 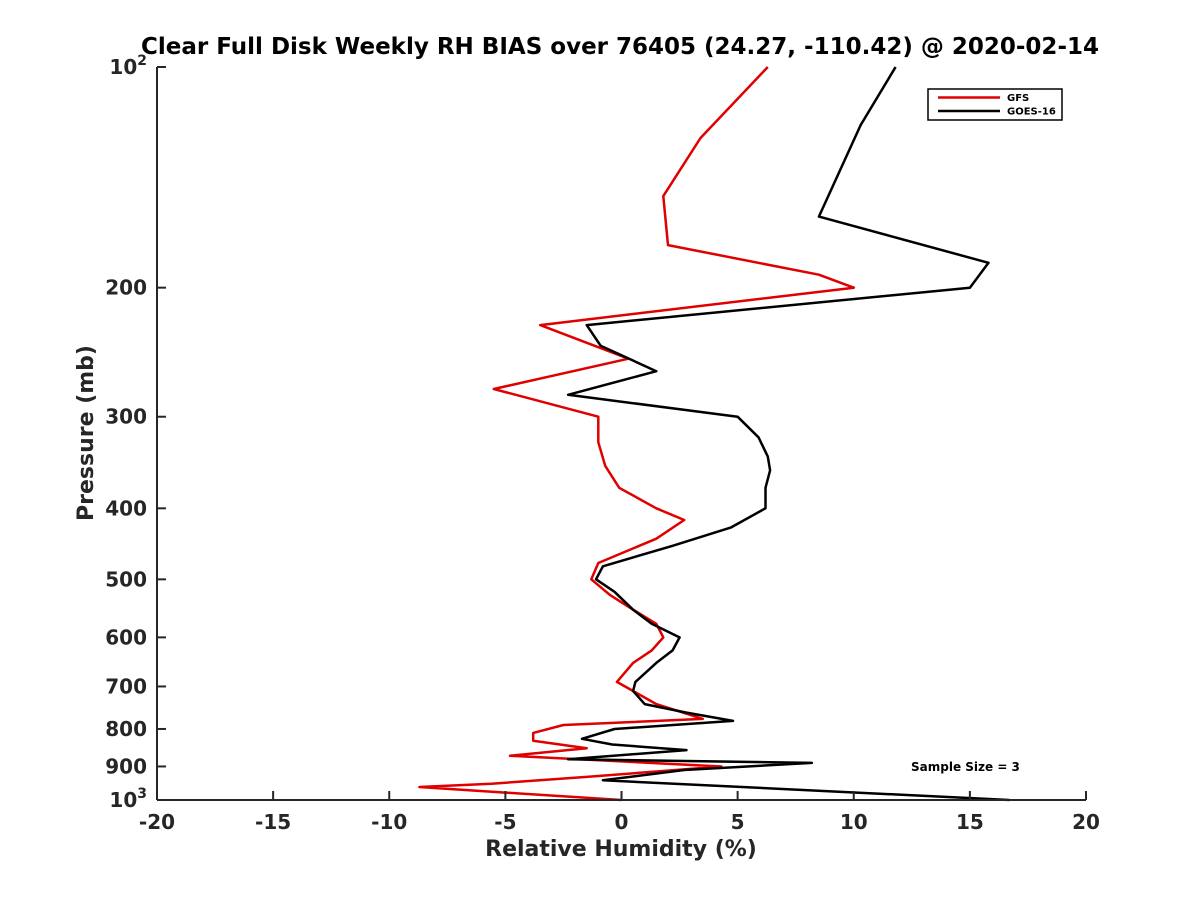 What do you see at coordinates (126, 579) in the screenshot?
I see `y-tick-label: 500` at bounding box center [126, 579].